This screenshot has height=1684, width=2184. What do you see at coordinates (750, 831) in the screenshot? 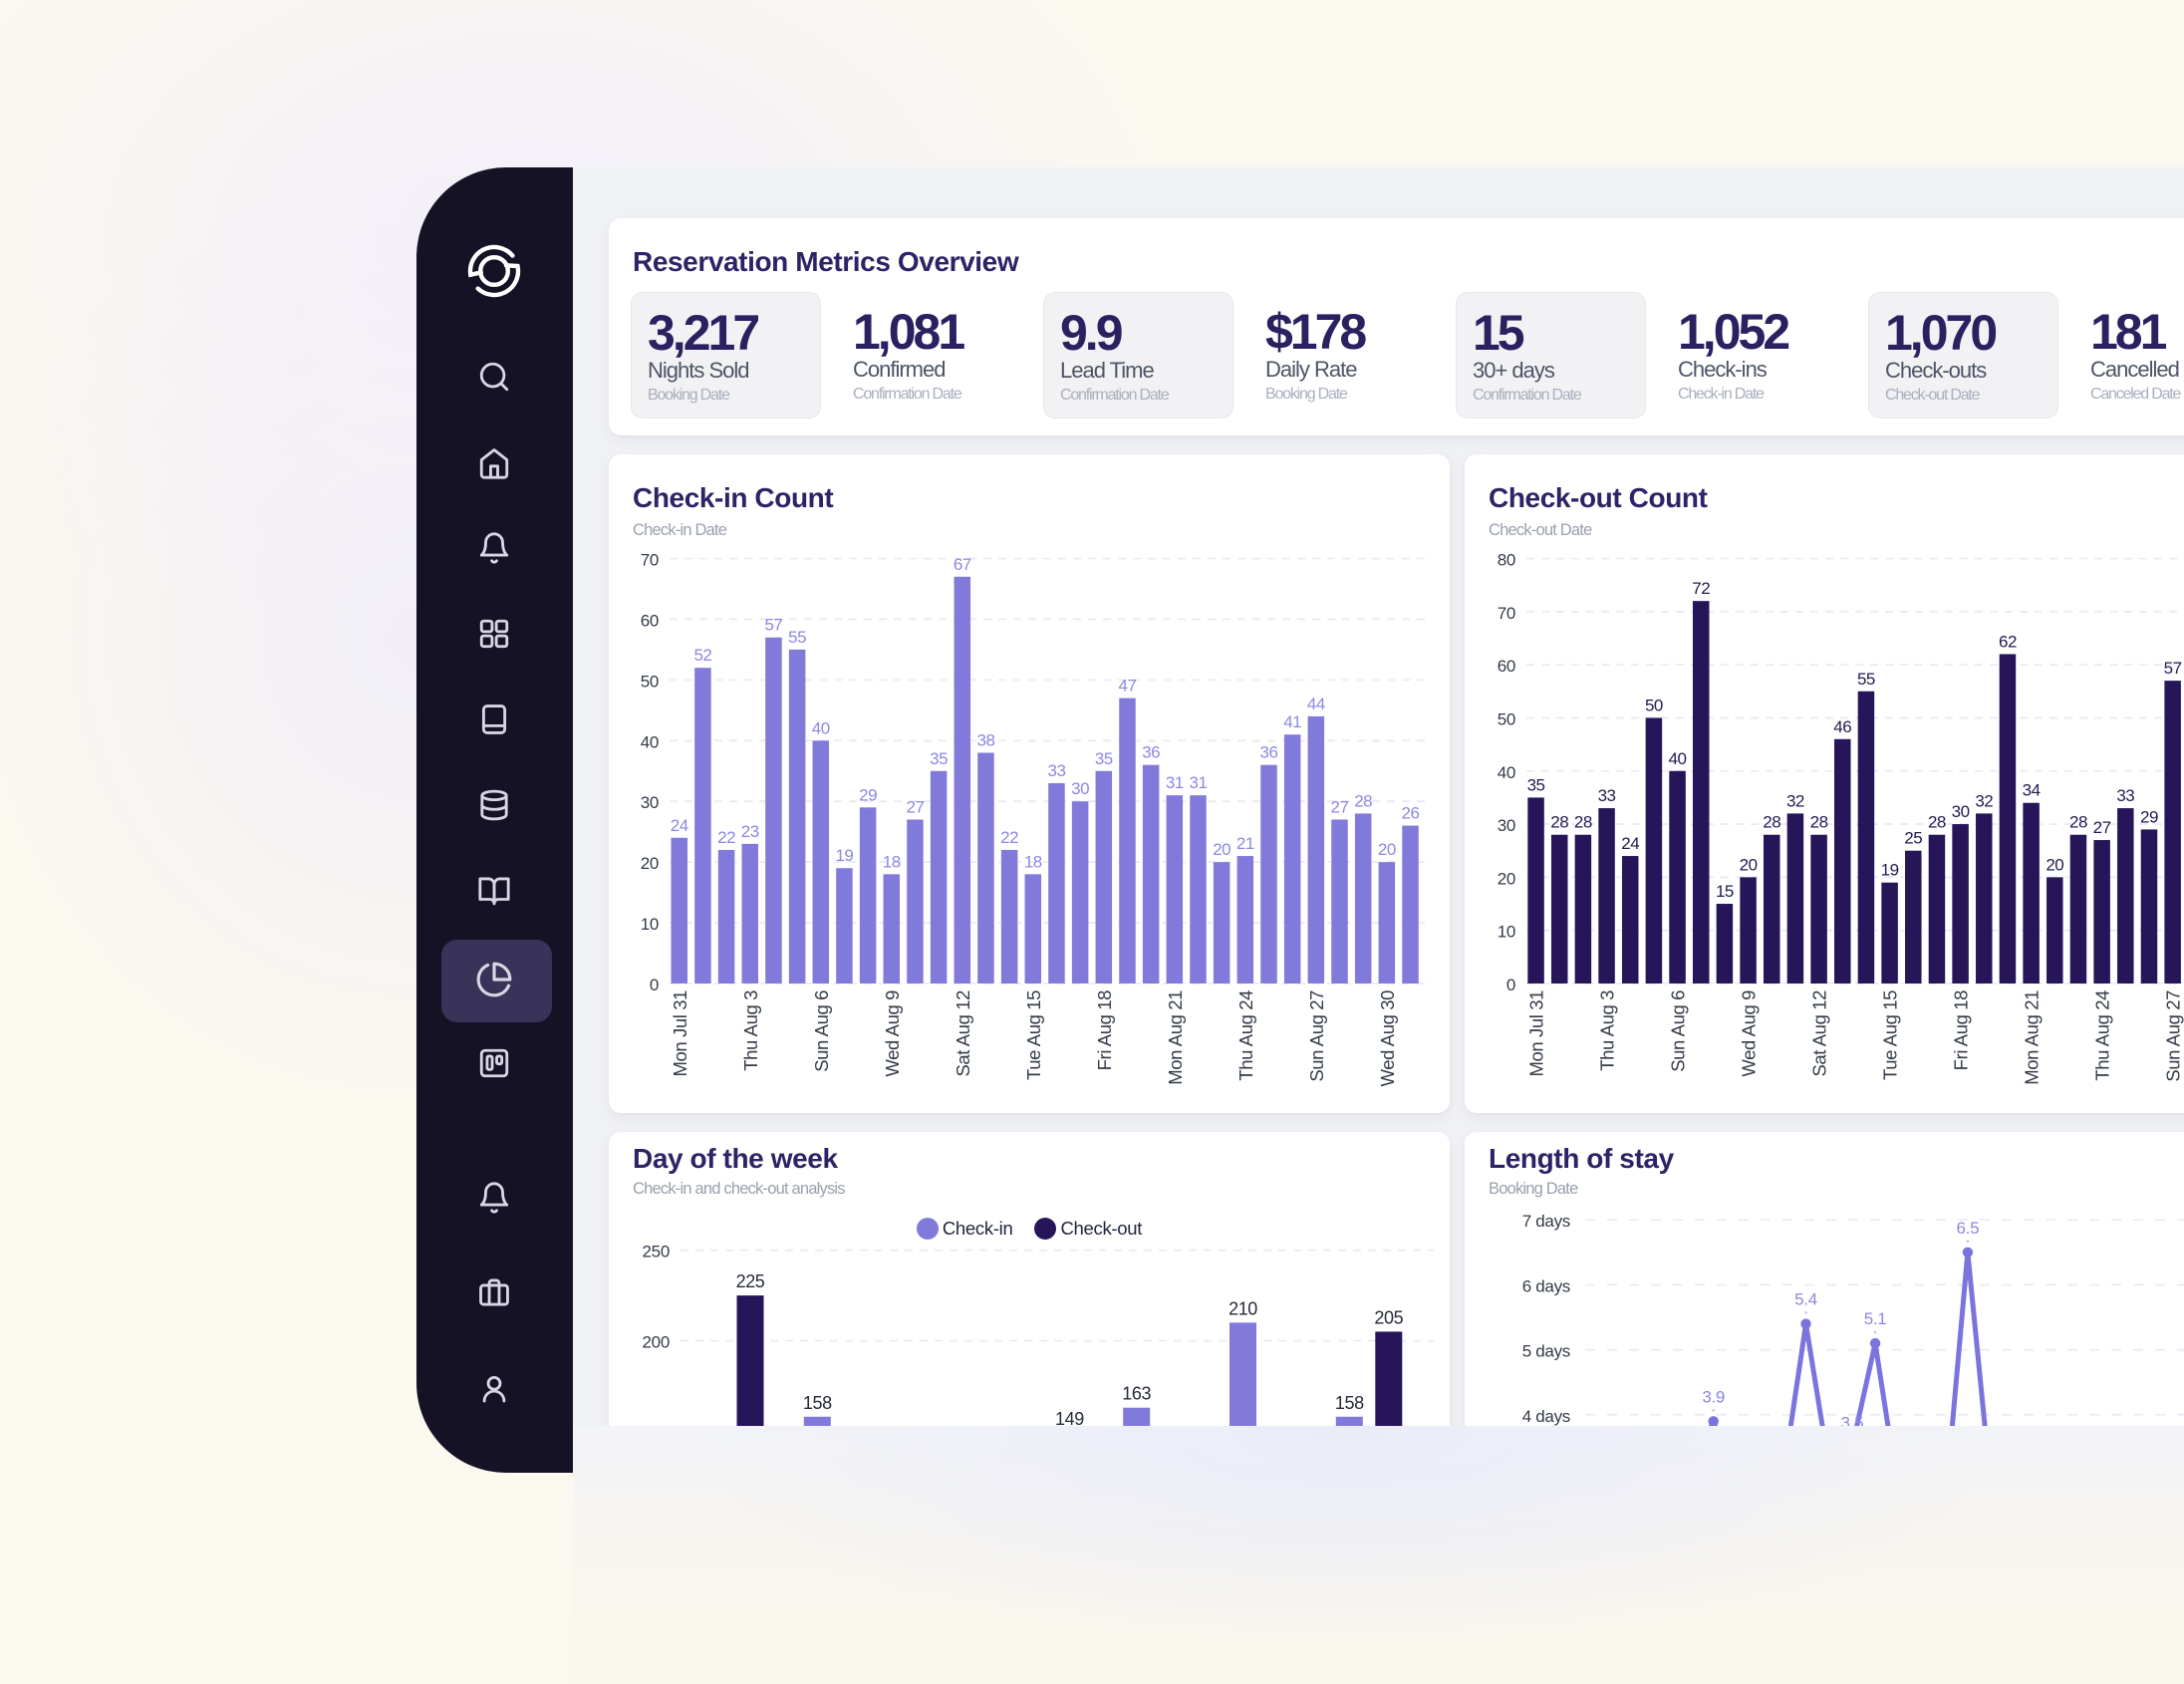
I see `svg-text: 23` at bounding box center [750, 831].